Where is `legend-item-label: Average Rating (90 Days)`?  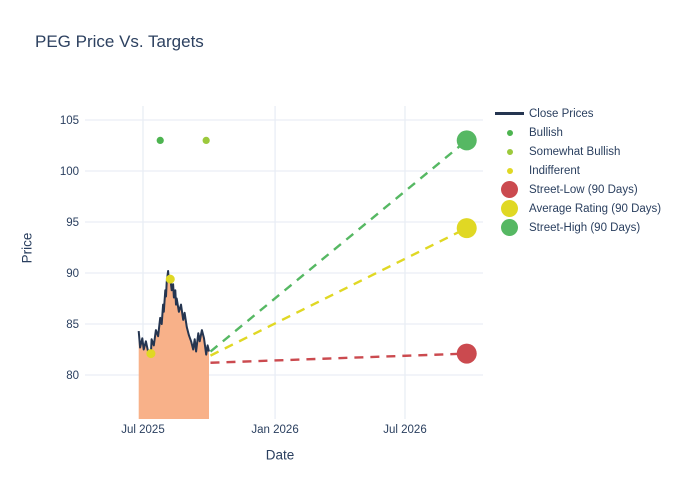 legend-item-label: Average Rating (90 Days) is located at coordinates (595, 208).